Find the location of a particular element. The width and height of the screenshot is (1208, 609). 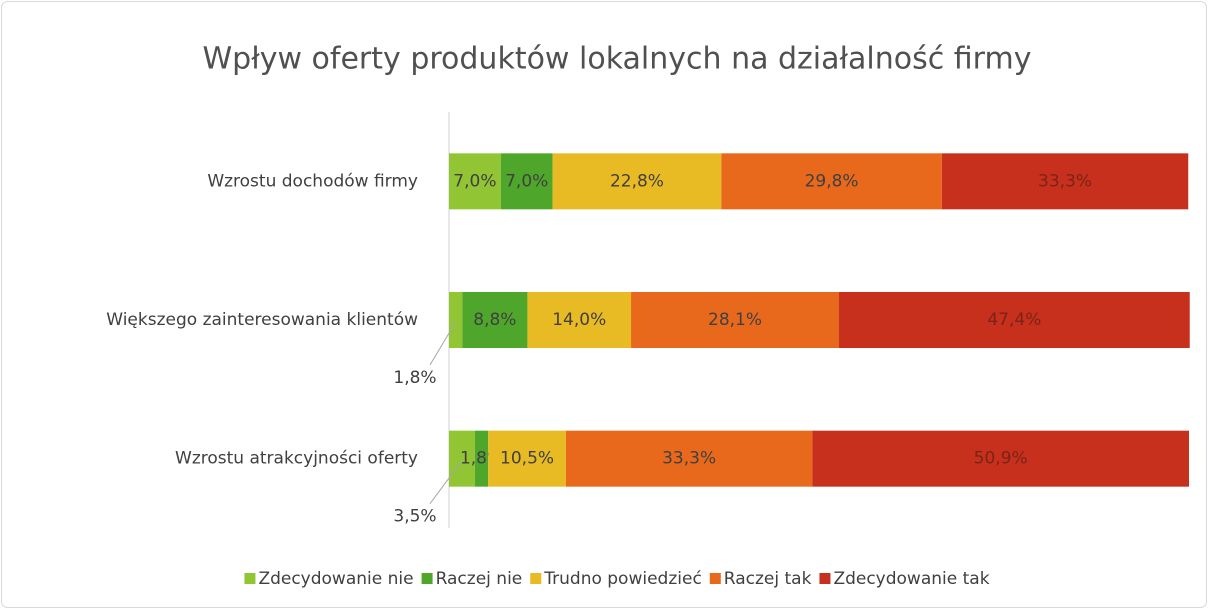

value-label: 29,8% is located at coordinates (832, 181).